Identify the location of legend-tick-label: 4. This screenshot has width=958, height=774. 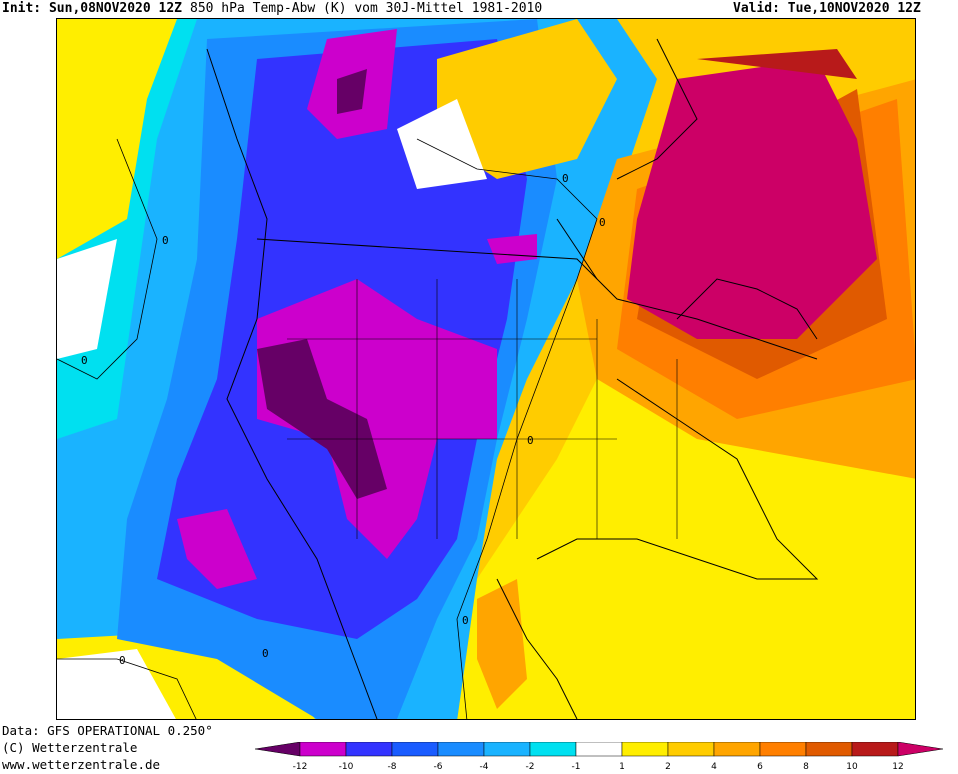
(714, 767).